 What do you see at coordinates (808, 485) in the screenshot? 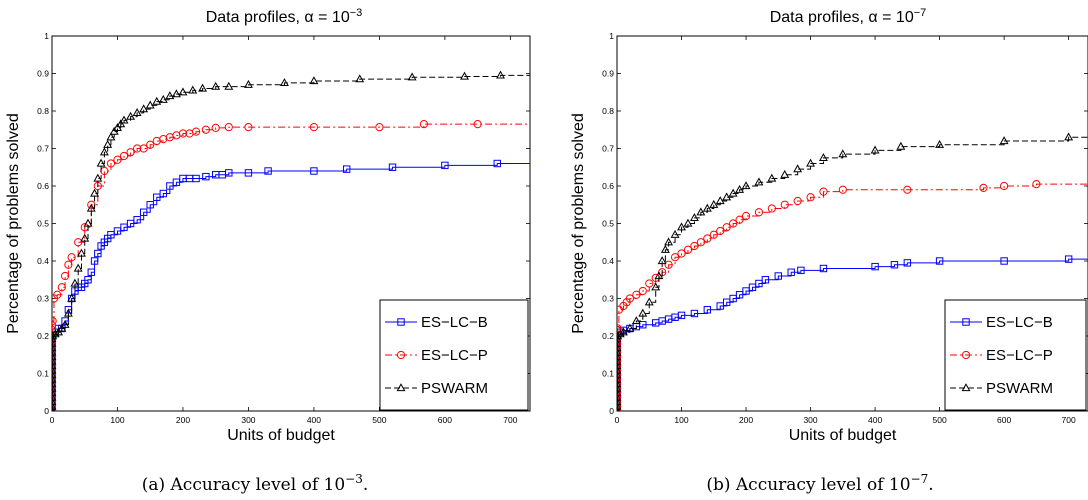
I see `caption-text: (b) Accuracy level of 10` at bounding box center [808, 485].